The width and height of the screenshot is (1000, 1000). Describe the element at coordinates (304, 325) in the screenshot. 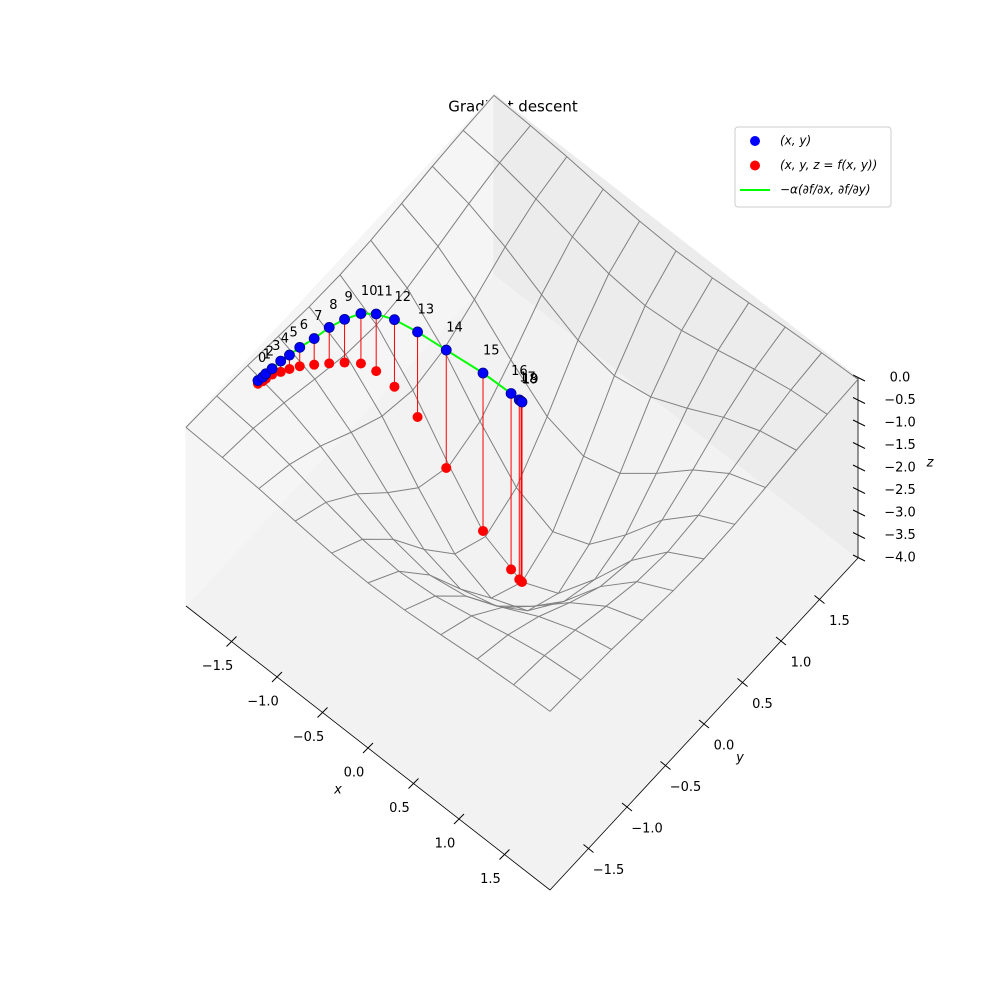

I see `point-label: 6` at that location.